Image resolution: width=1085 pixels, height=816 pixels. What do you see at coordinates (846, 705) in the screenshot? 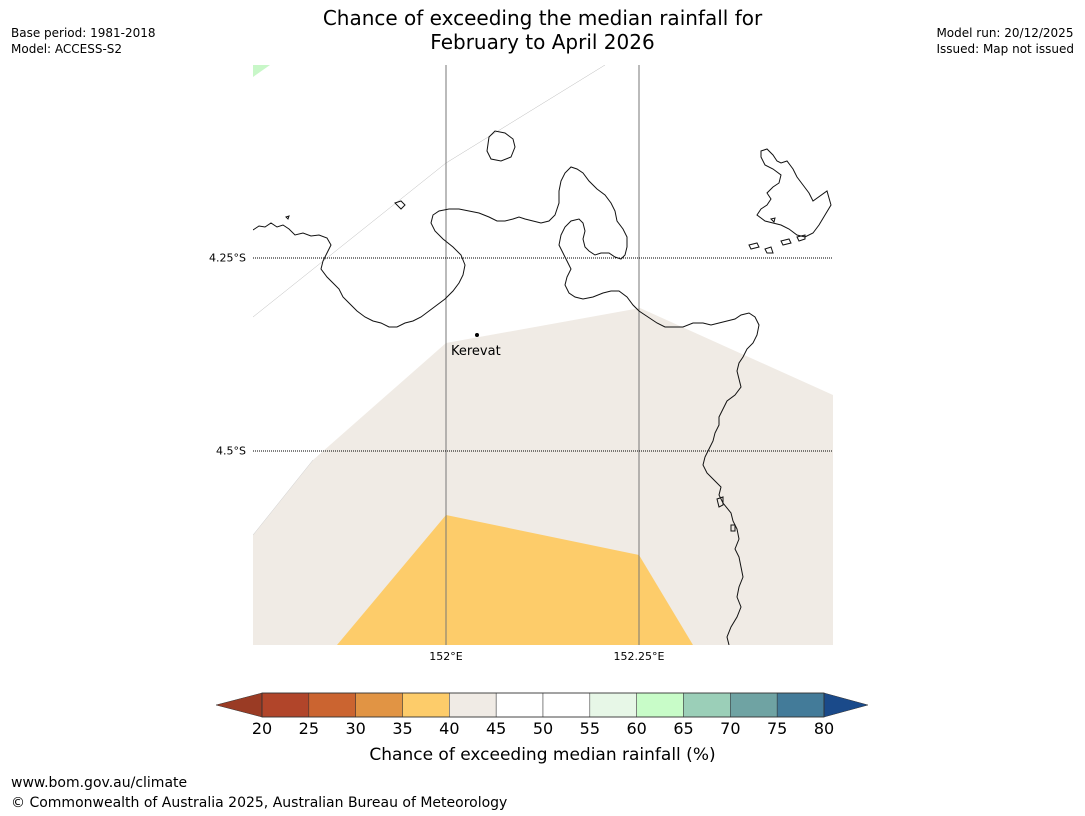
I see `colorbar-over-arrow` at bounding box center [846, 705].